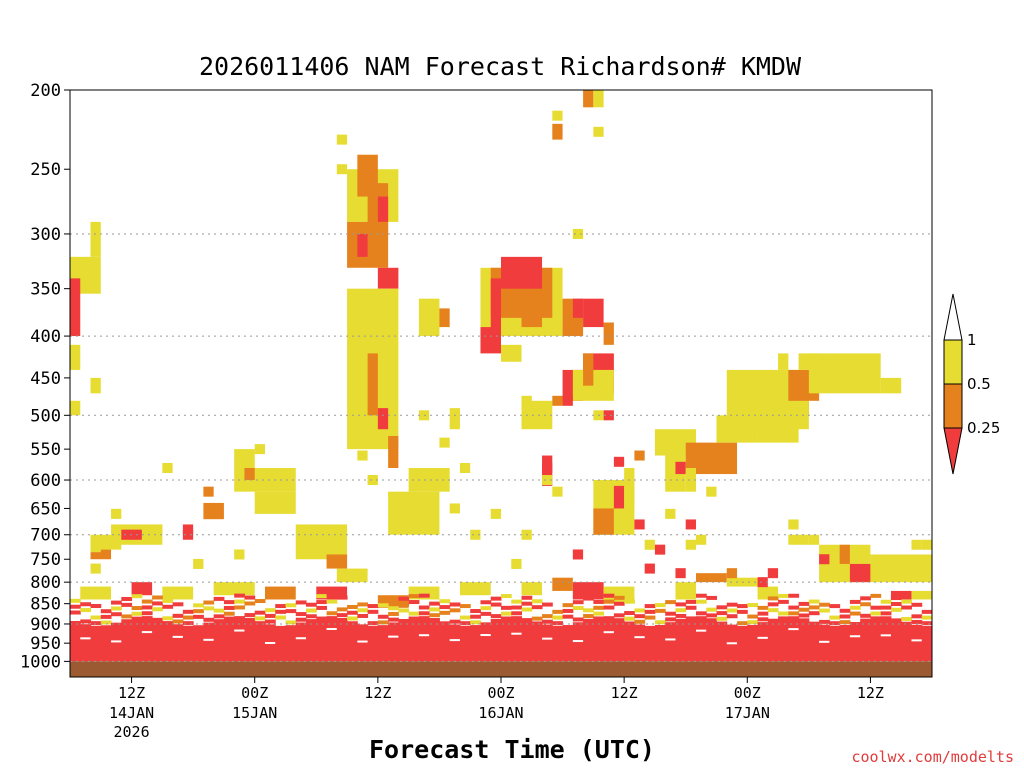  What do you see at coordinates (932, 757) in the screenshot?
I see `credit-link: coolwx.com/modelts` at bounding box center [932, 757].